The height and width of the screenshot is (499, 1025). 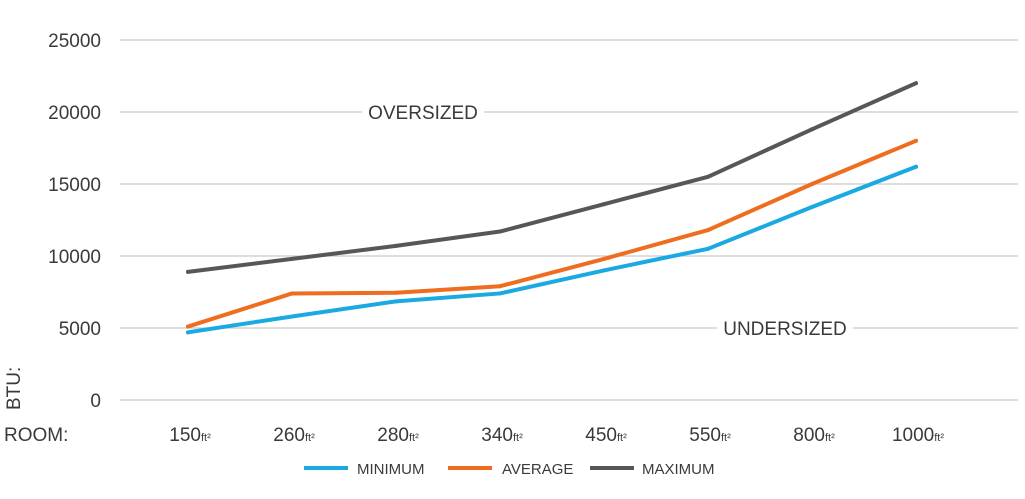 What do you see at coordinates (80, 329) in the screenshot?
I see `y-tick-label: 5000` at bounding box center [80, 329].